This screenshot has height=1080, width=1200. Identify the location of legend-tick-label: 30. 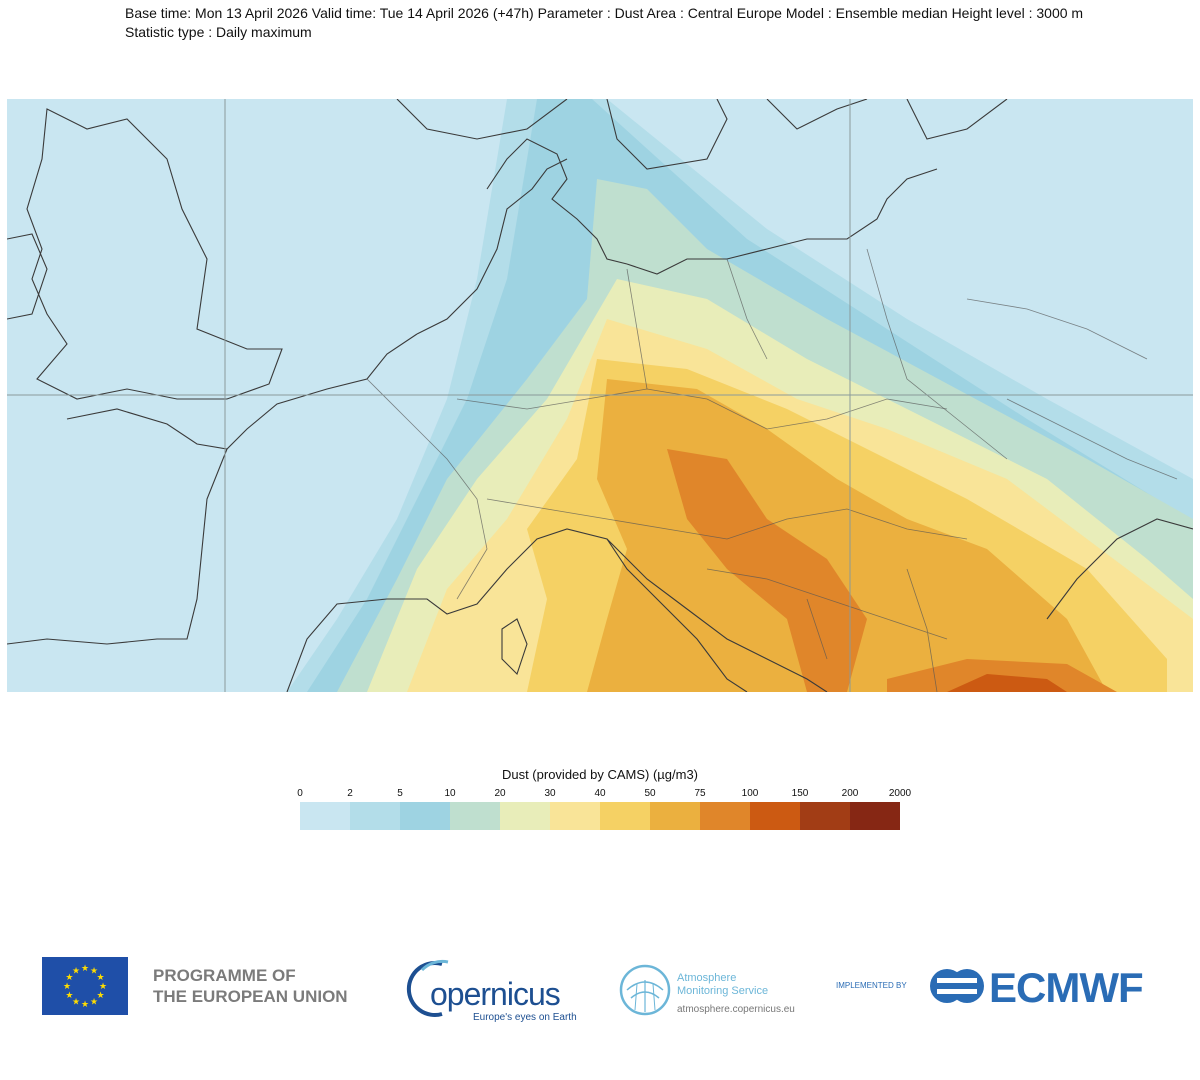
(550, 793).